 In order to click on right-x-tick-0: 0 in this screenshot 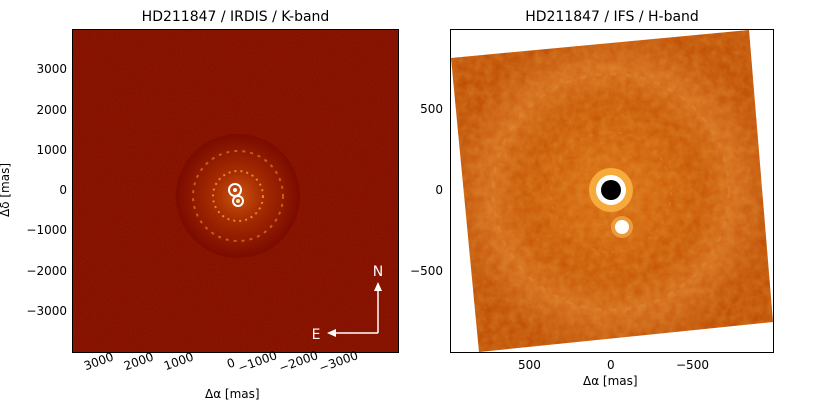, I will do `click(611, 365)`.